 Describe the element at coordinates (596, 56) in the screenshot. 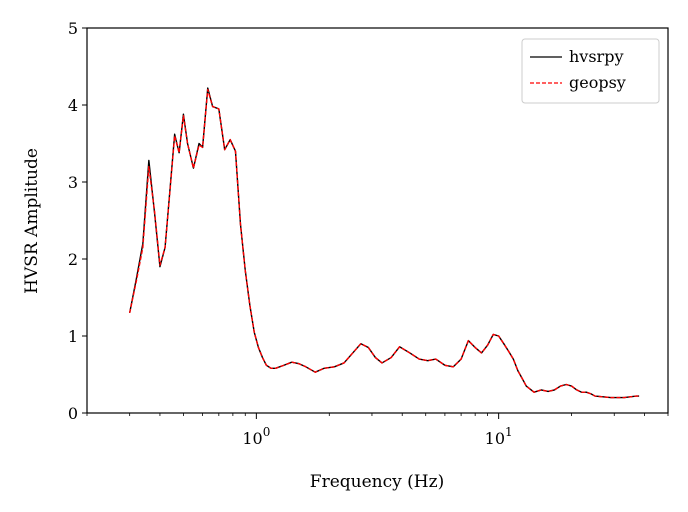

I see `legend-label-hvsrpy: hvsrpy` at that location.